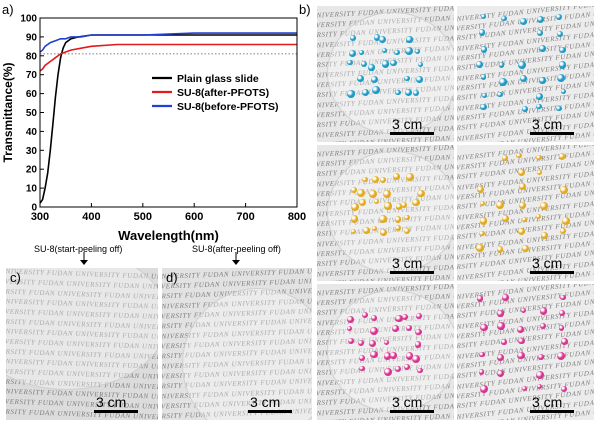  I want to click on y-axis-label: Transmittance(%), so click(8, 112).